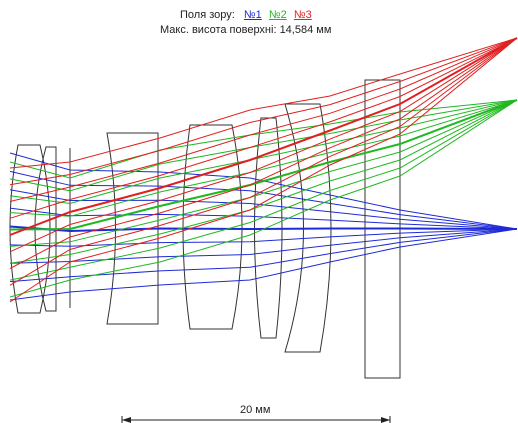  I want to click on field-2-legend: №2, so click(277, 15).